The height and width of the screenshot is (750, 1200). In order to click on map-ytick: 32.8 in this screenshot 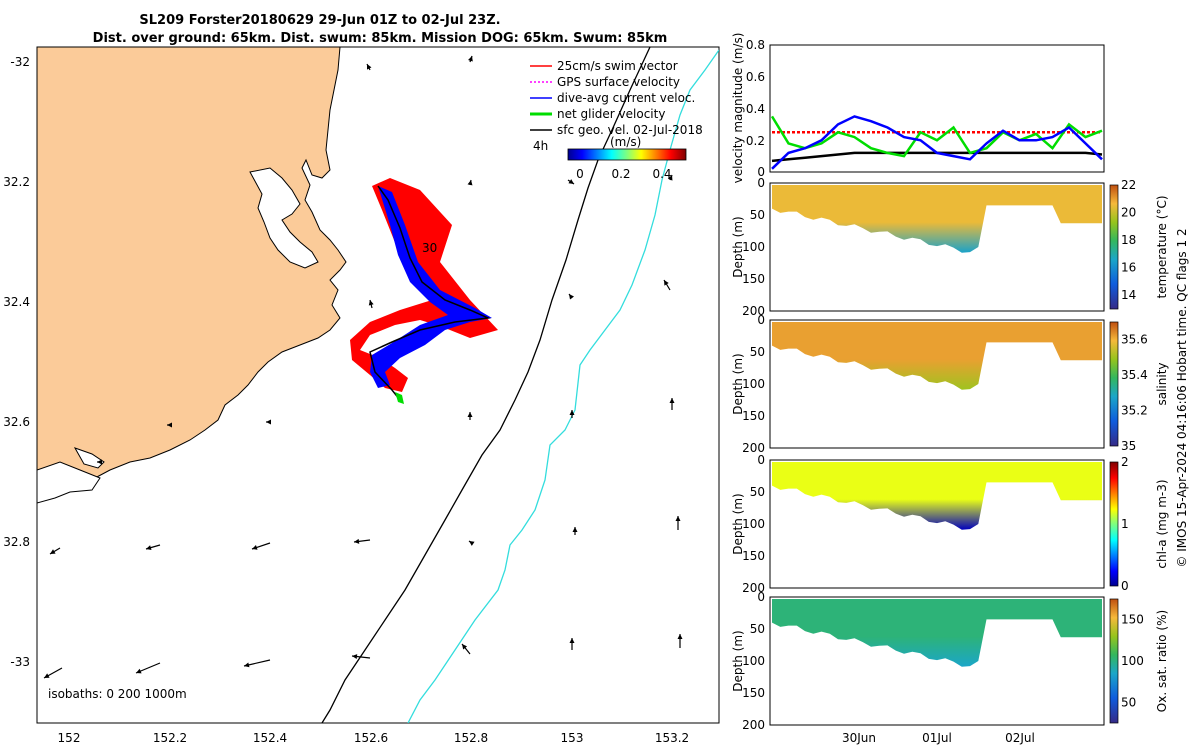, I will do `click(16, 542)`.